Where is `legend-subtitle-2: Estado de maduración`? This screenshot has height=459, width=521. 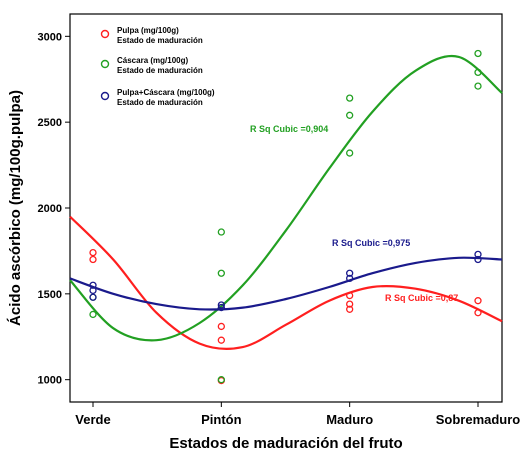 legend-subtitle-2: Estado de maduración is located at coordinates (160, 102).